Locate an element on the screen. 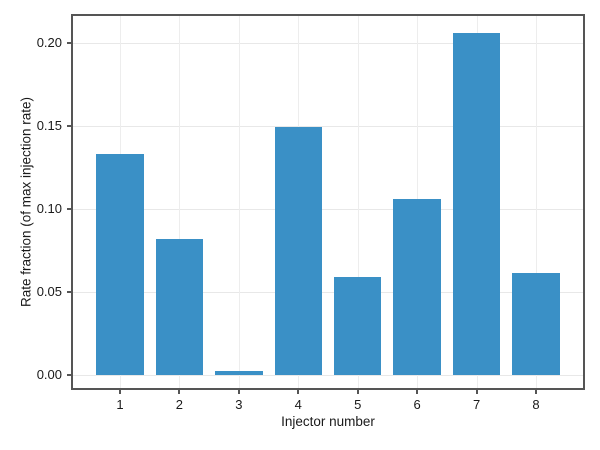 The image size is (600, 450). y-tick-label: 0.10 is located at coordinates (49, 208).